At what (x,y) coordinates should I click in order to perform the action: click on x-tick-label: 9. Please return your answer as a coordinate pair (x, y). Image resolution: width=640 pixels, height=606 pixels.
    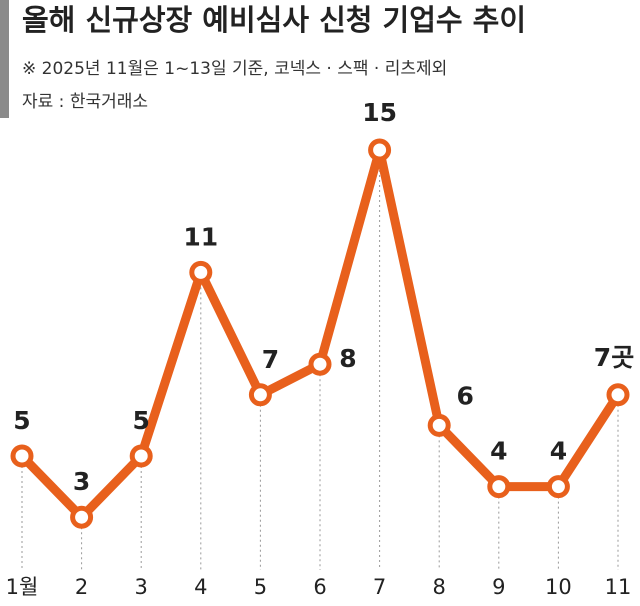
    Looking at the image, I should click on (498, 587).